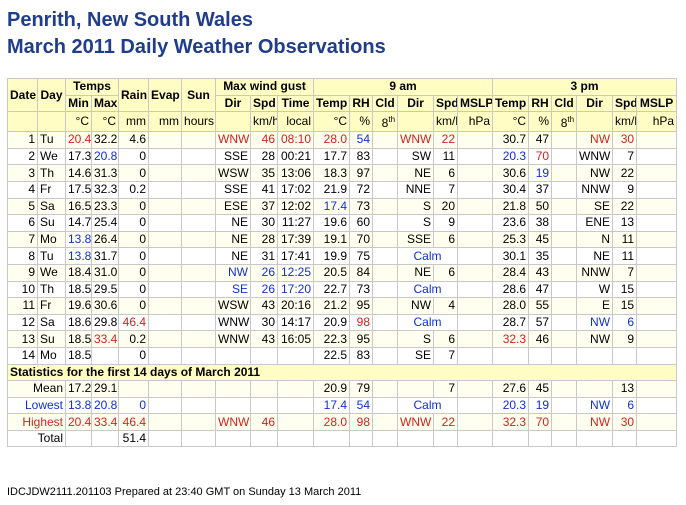 The height and width of the screenshot is (505, 686). Describe the element at coordinates (540, 239) in the screenshot. I see `cell-rh3: 45` at that location.